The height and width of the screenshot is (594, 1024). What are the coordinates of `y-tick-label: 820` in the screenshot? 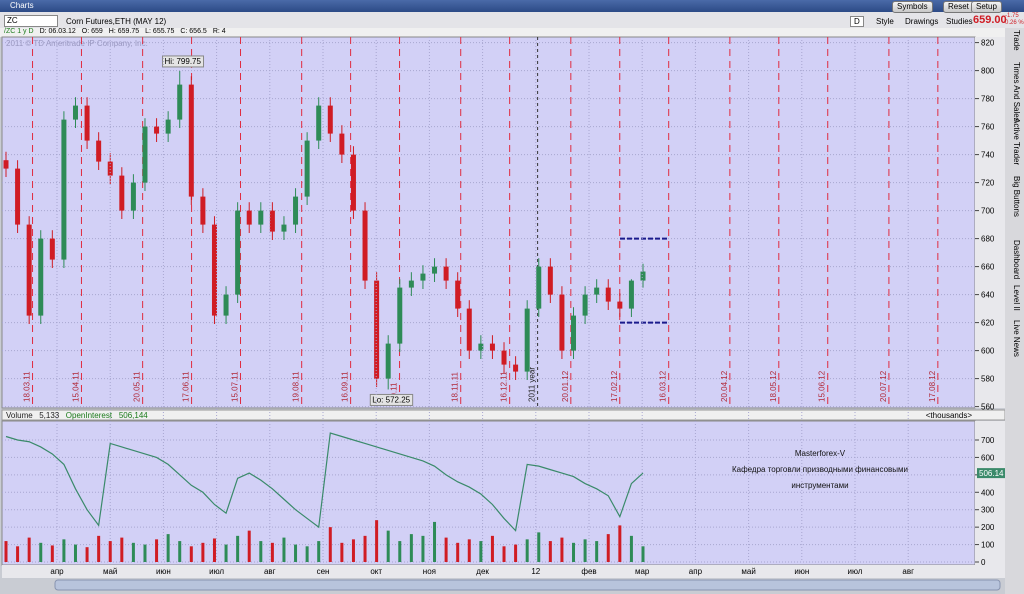 It's located at (988, 43).